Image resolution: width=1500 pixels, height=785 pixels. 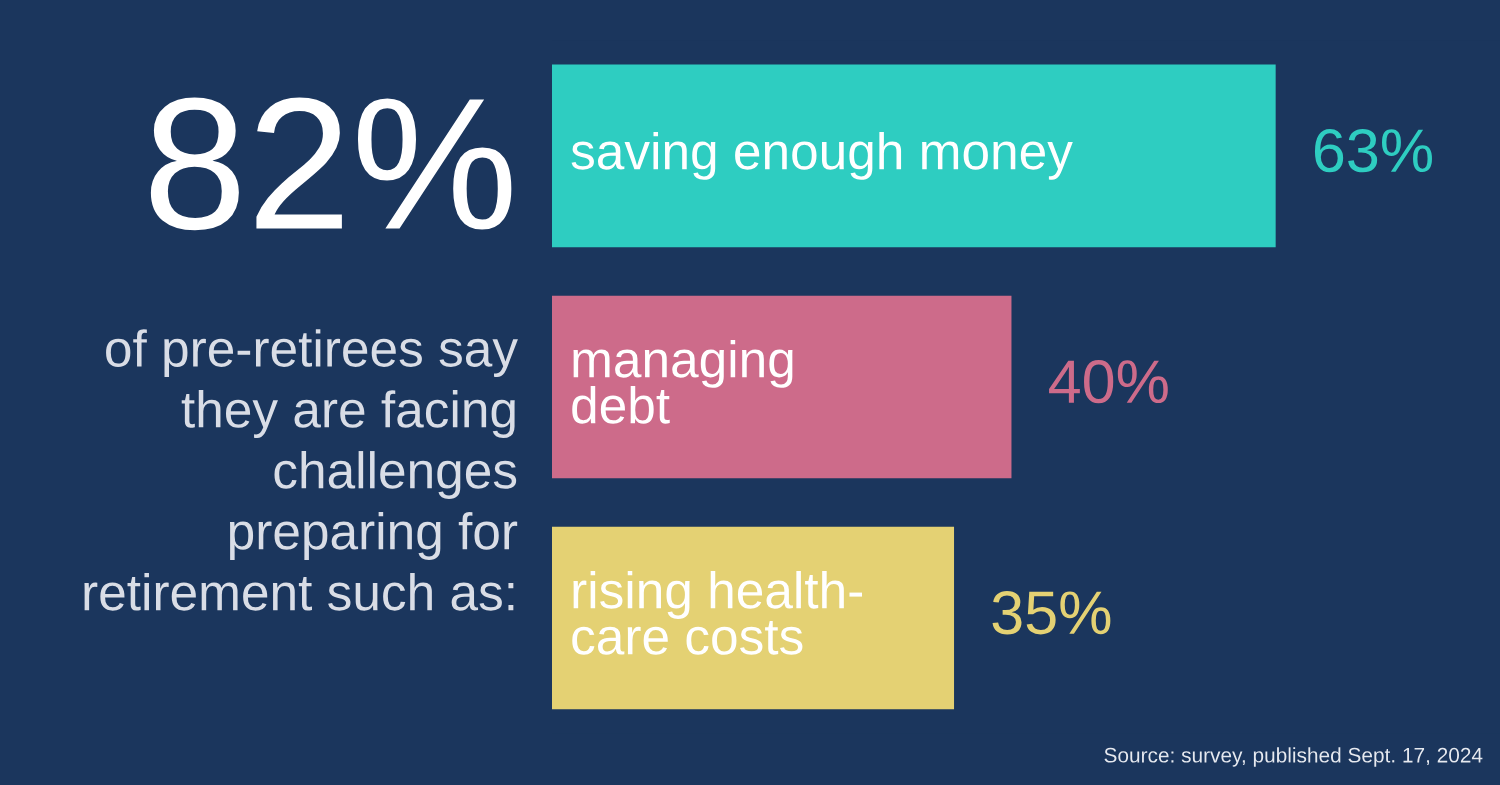 What do you see at coordinates (1108, 382) in the screenshot?
I see `data-label: 40%` at bounding box center [1108, 382].